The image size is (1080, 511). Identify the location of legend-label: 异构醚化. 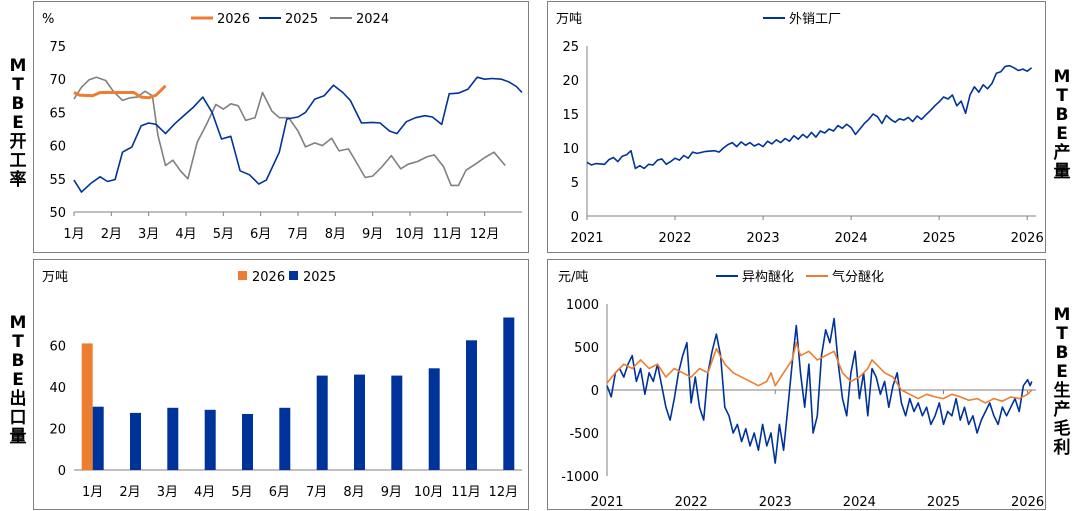
(768, 277).